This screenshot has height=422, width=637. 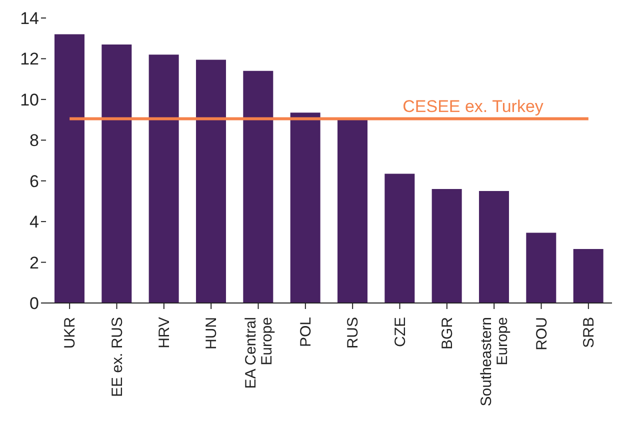 What do you see at coordinates (34, 222) in the screenshot?
I see `y-tick-label: 4` at bounding box center [34, 222].